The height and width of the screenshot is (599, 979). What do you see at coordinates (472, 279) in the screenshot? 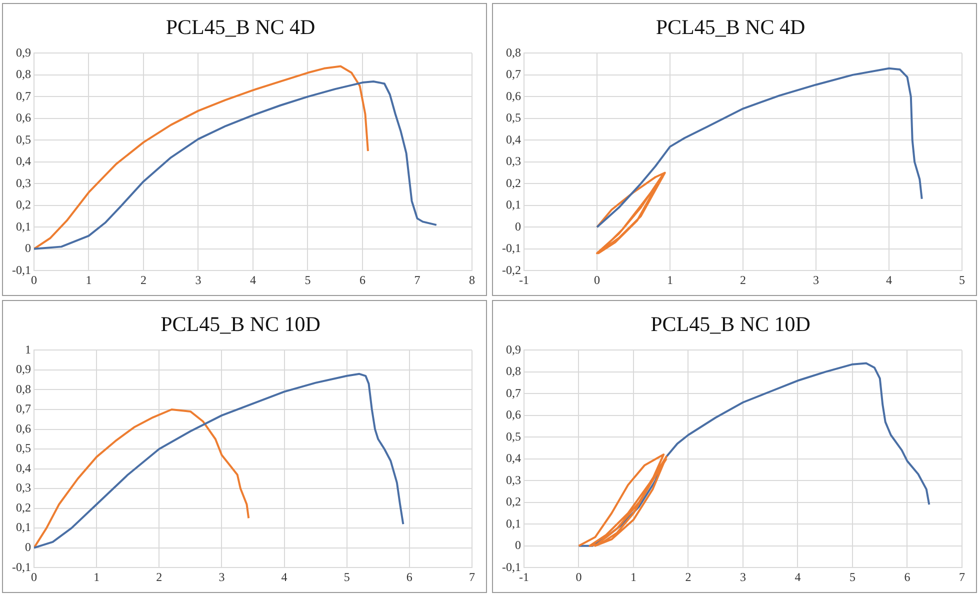
I see `x-tick-label: 8` at bounding box center [472, 279].